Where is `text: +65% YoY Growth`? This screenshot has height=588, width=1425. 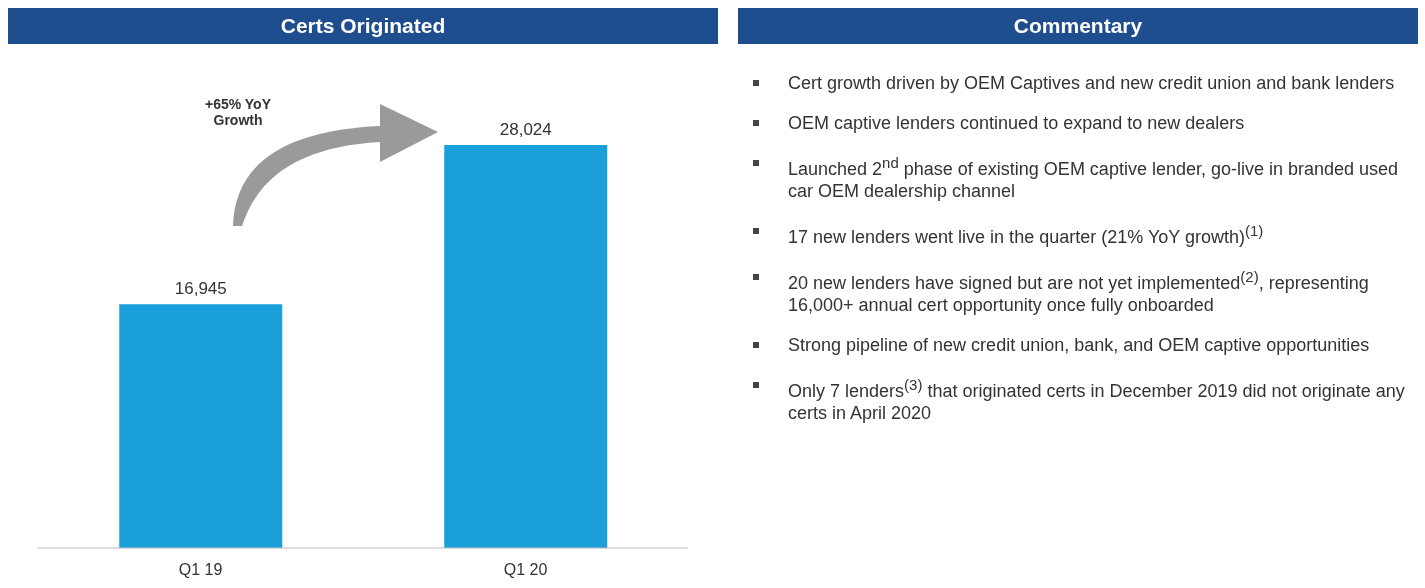 text: +65% YoY Growth is located at coordinates (238, 112).